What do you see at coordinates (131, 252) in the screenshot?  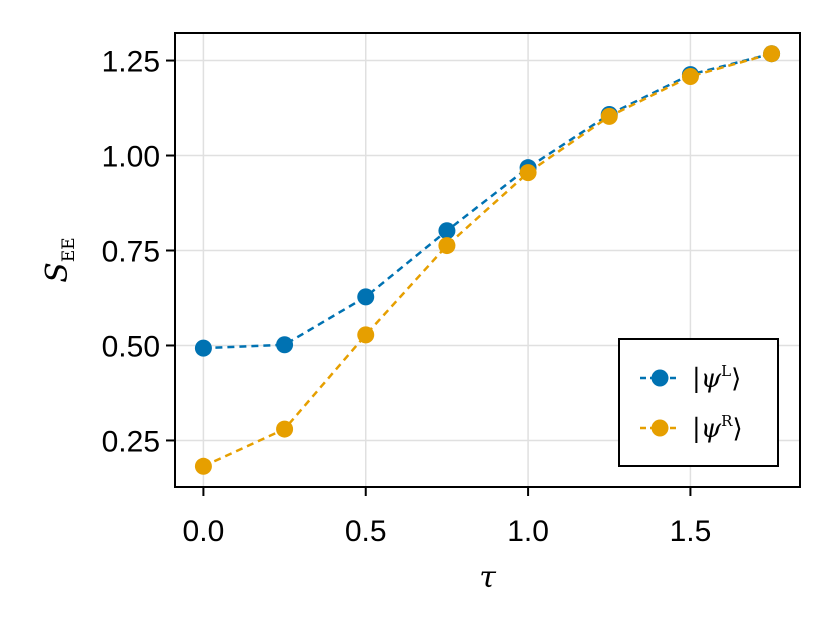 I see `y-tick-label: 0.75` at bounding box center [131, 252].